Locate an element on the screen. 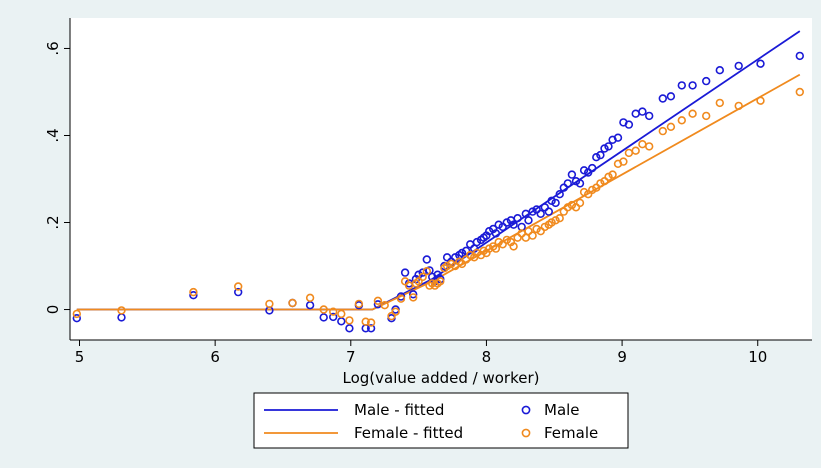 This screenshot has width=821, height=468. legend-key-male is located at coordinates (526, 410).